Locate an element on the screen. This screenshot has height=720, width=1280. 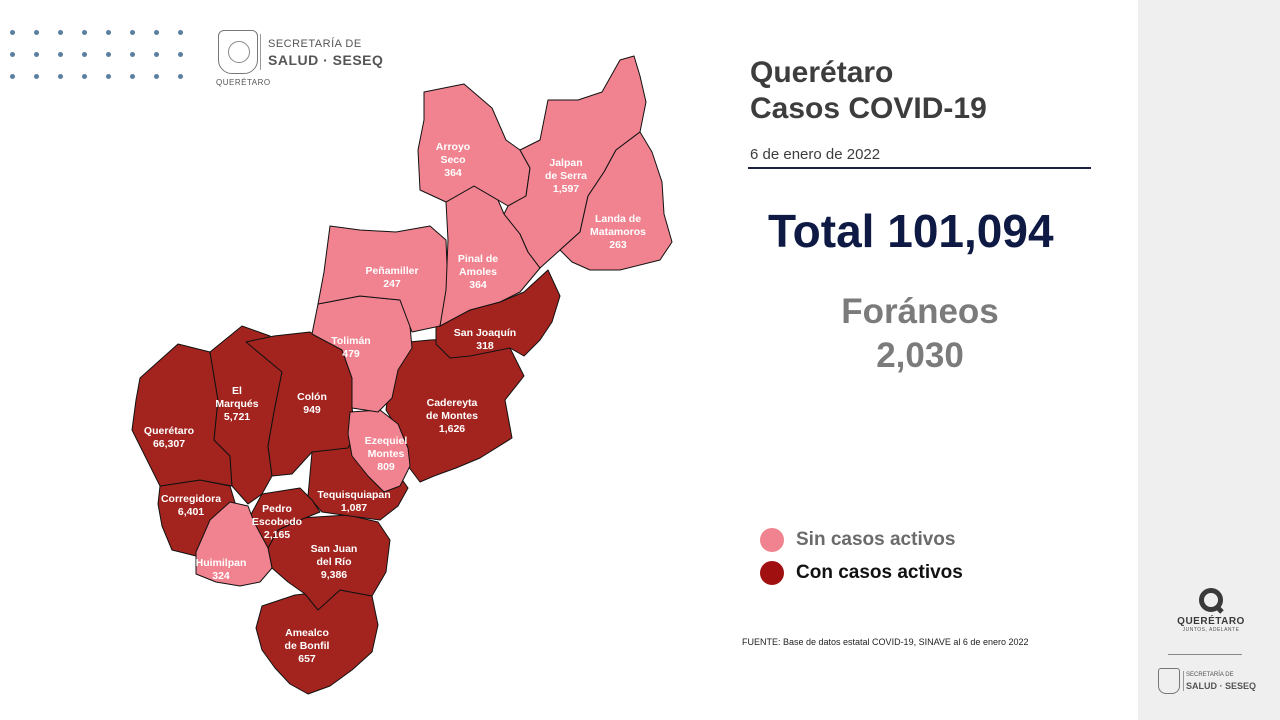
region-pinal-de-amoles is located at coordinates (490, 256).